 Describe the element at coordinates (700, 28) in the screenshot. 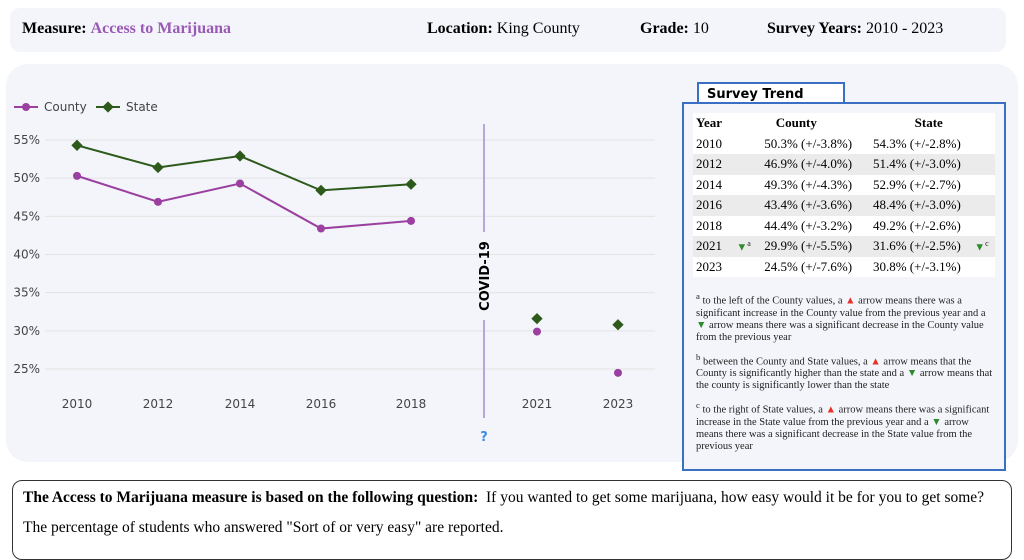

I see `grade-value: 10` at that location.